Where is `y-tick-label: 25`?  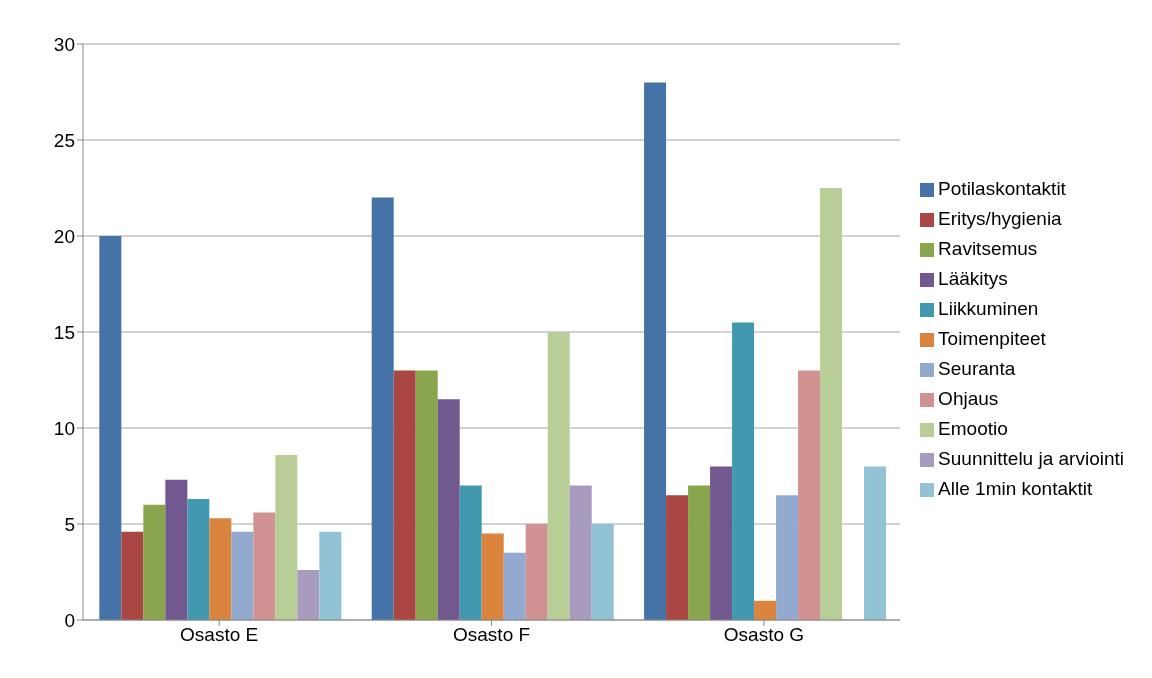
y-tick-label: 25 is located at coordinates (64, 140).